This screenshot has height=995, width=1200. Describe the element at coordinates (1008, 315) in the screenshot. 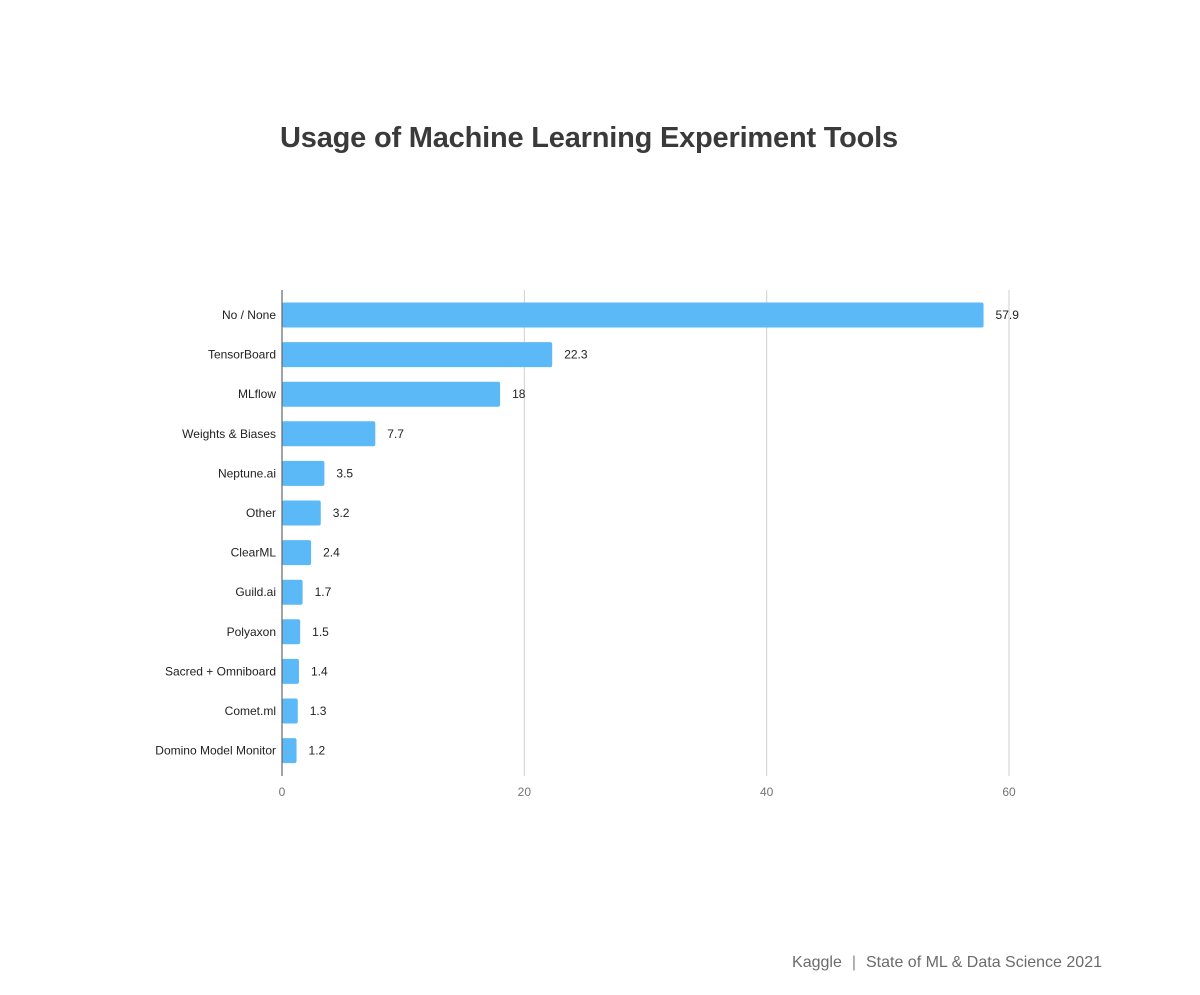

I see `data-label: 57.9` at that location.